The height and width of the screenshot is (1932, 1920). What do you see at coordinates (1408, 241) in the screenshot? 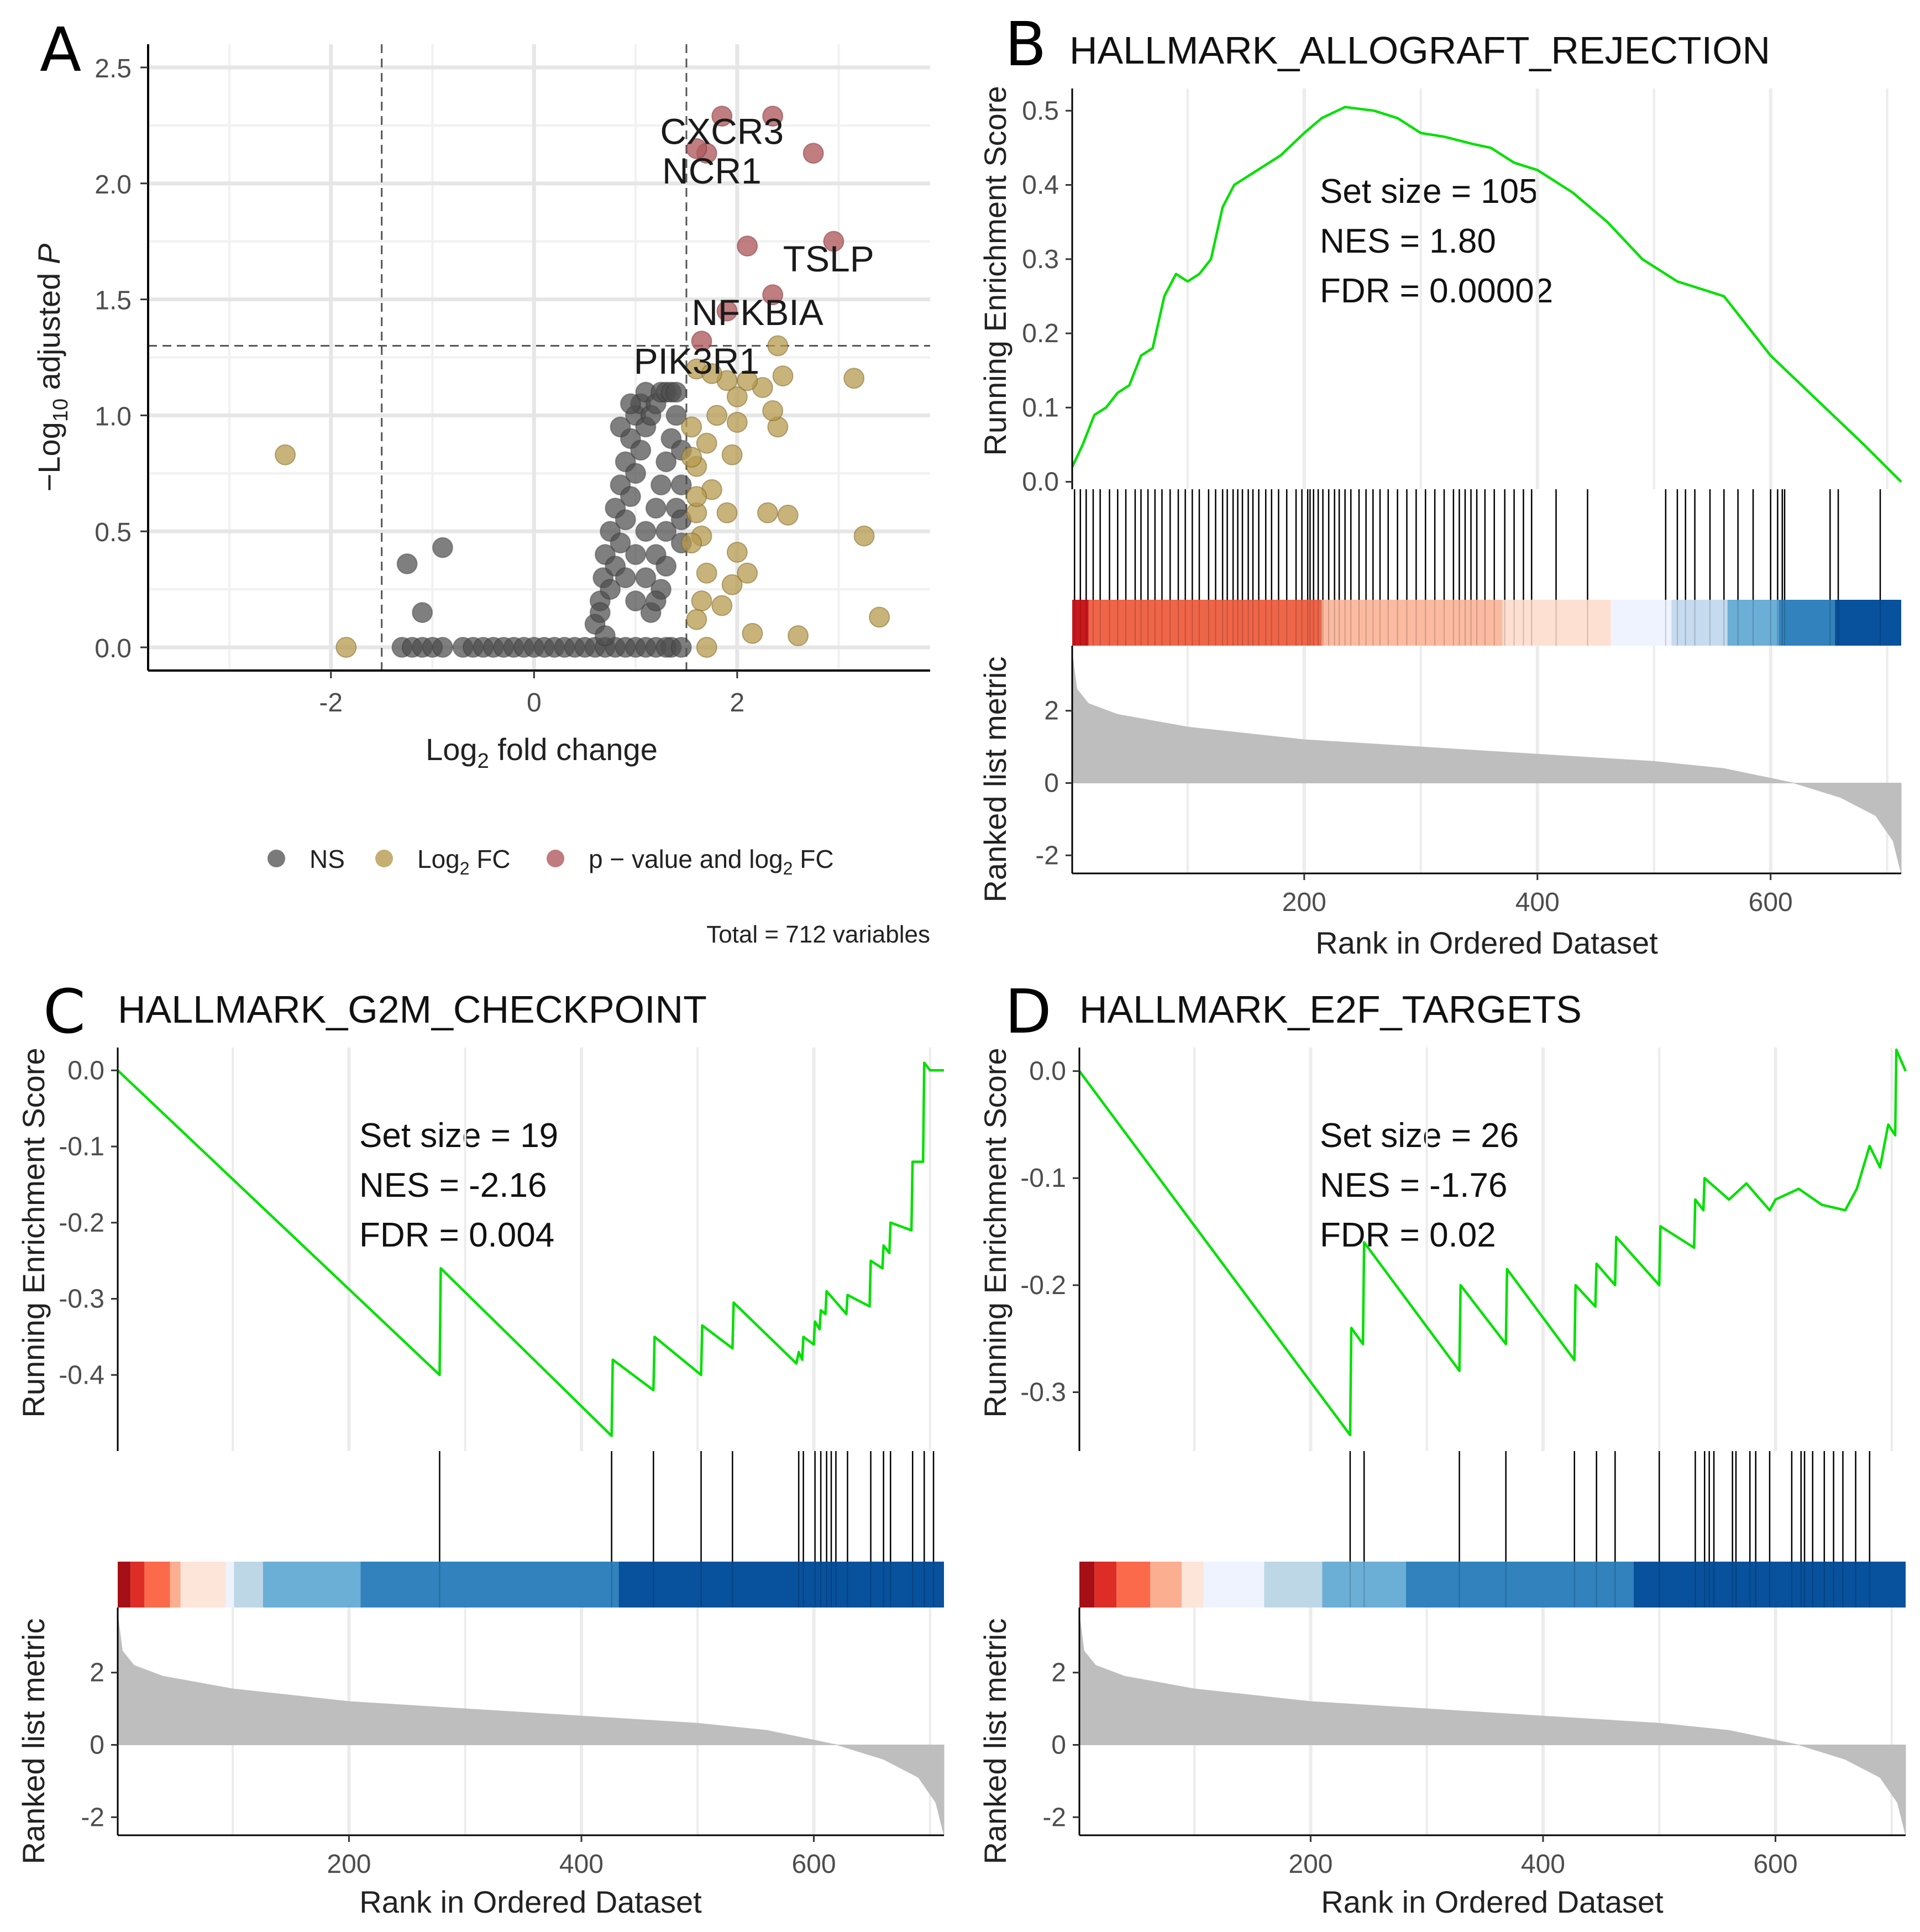
I see `panel-b-nes: NES = 1.80` at bounding box center [1408, 241].